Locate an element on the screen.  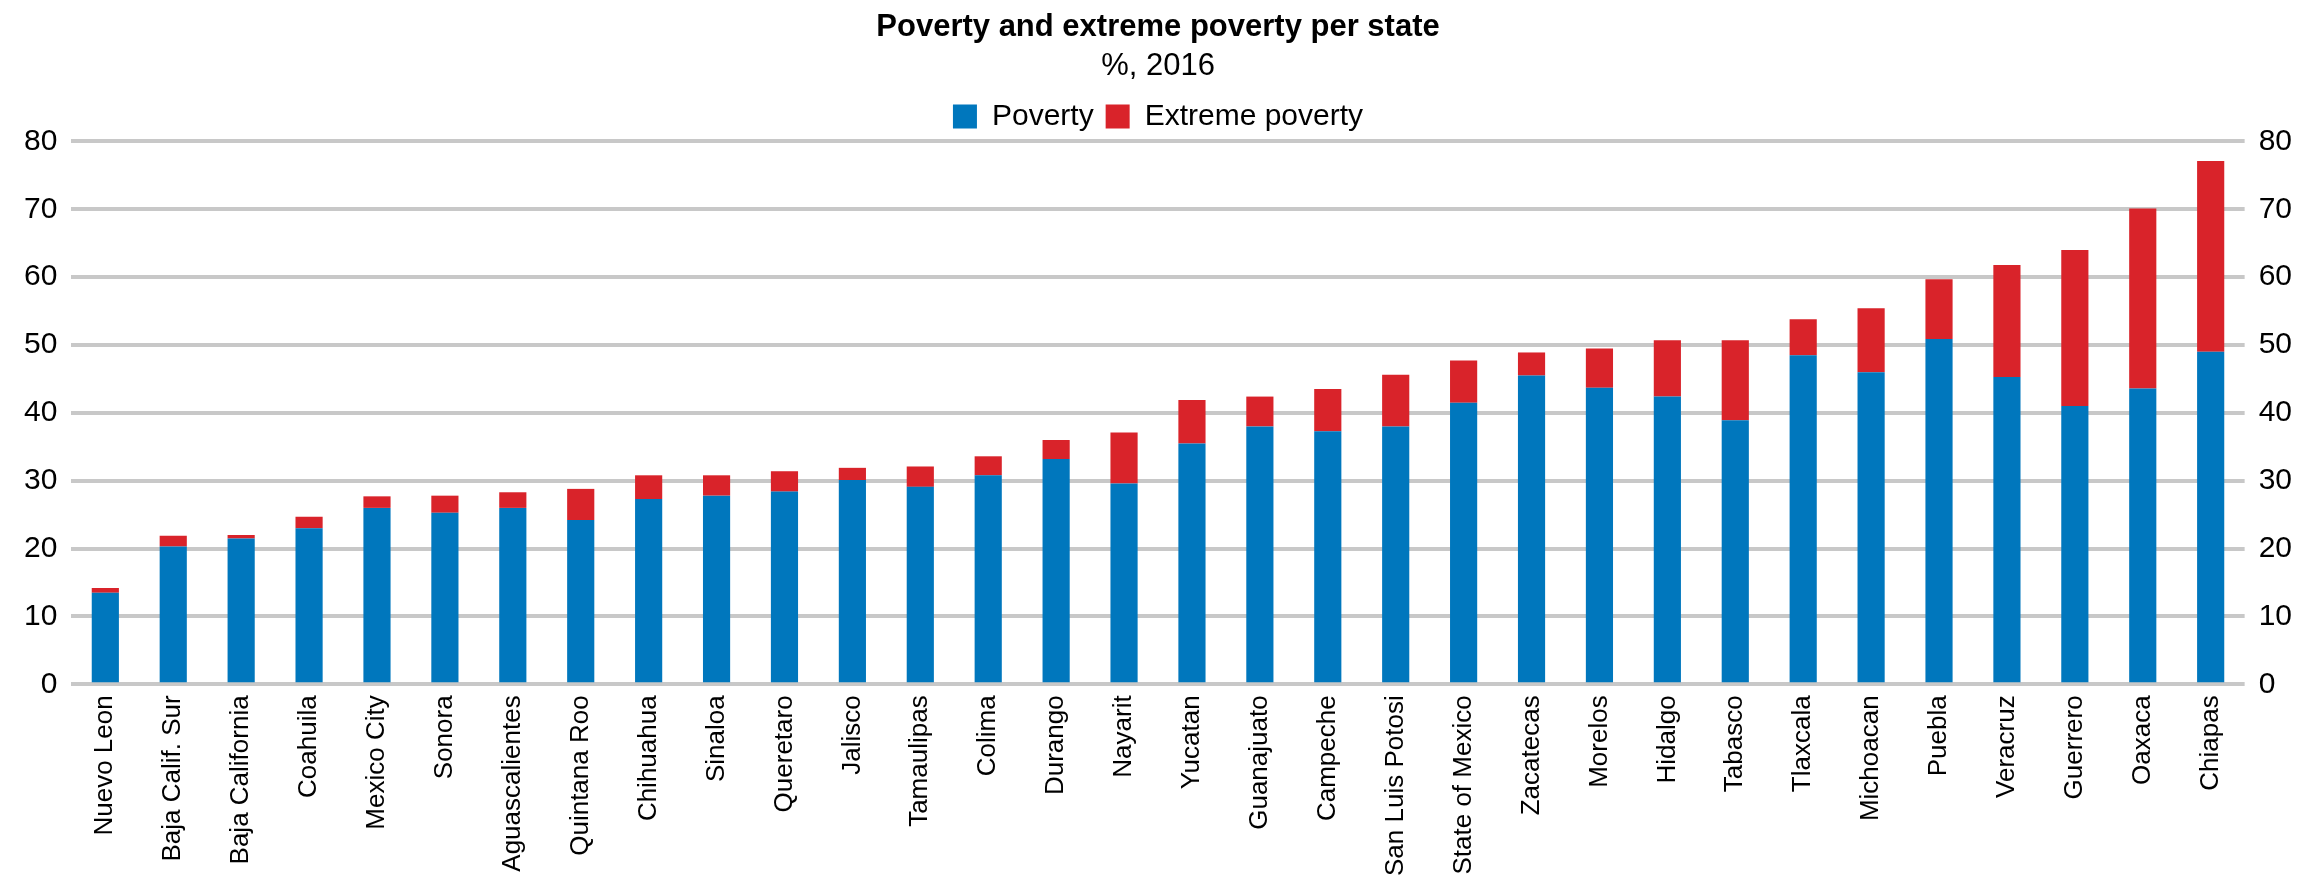
y-tick-label: 70 is located at coordinates (40, 207).